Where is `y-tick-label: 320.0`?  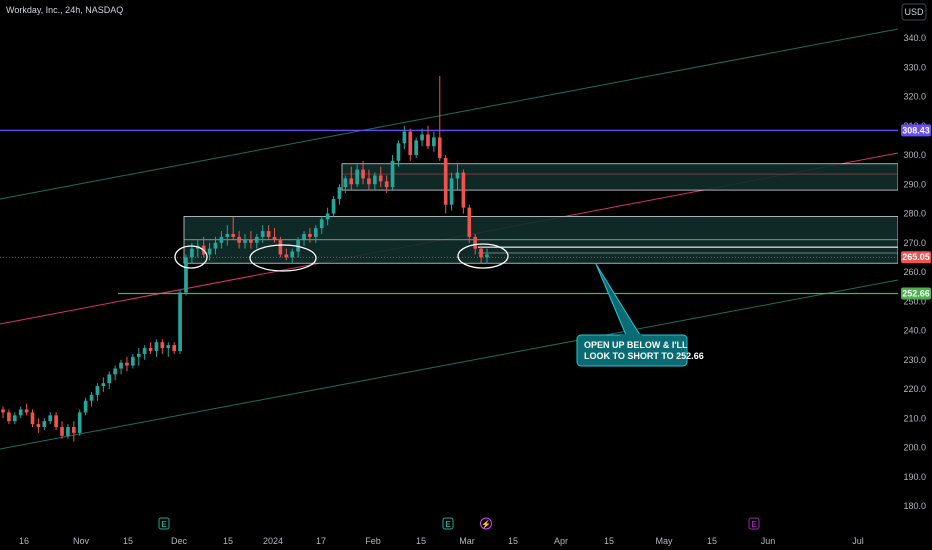
y-tick-label: 320.0 is located at coordinates (914, 97).